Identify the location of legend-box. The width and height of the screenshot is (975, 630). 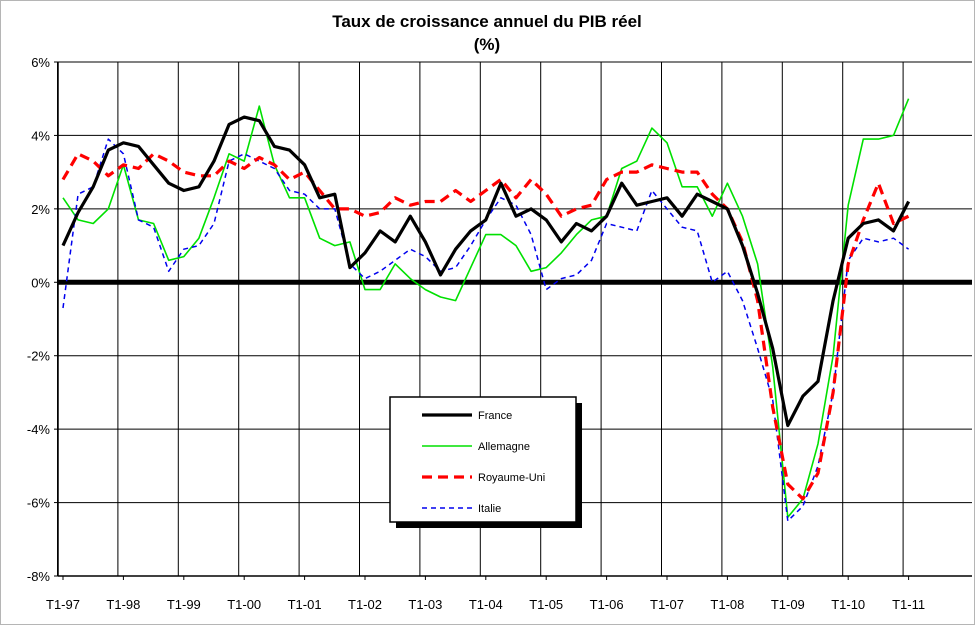
(483, 459).